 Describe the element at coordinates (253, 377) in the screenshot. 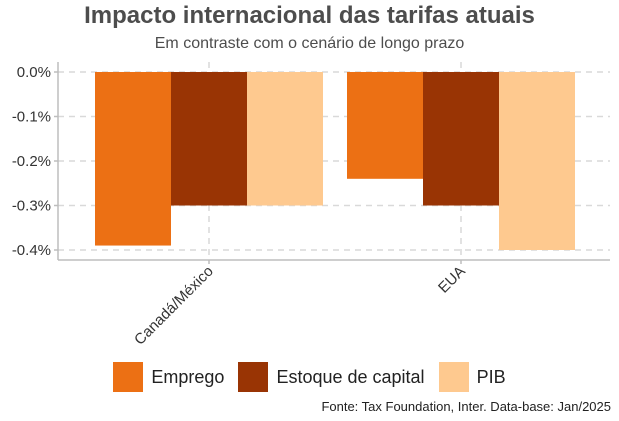

I see `legend-swatch-estoque` at that location.